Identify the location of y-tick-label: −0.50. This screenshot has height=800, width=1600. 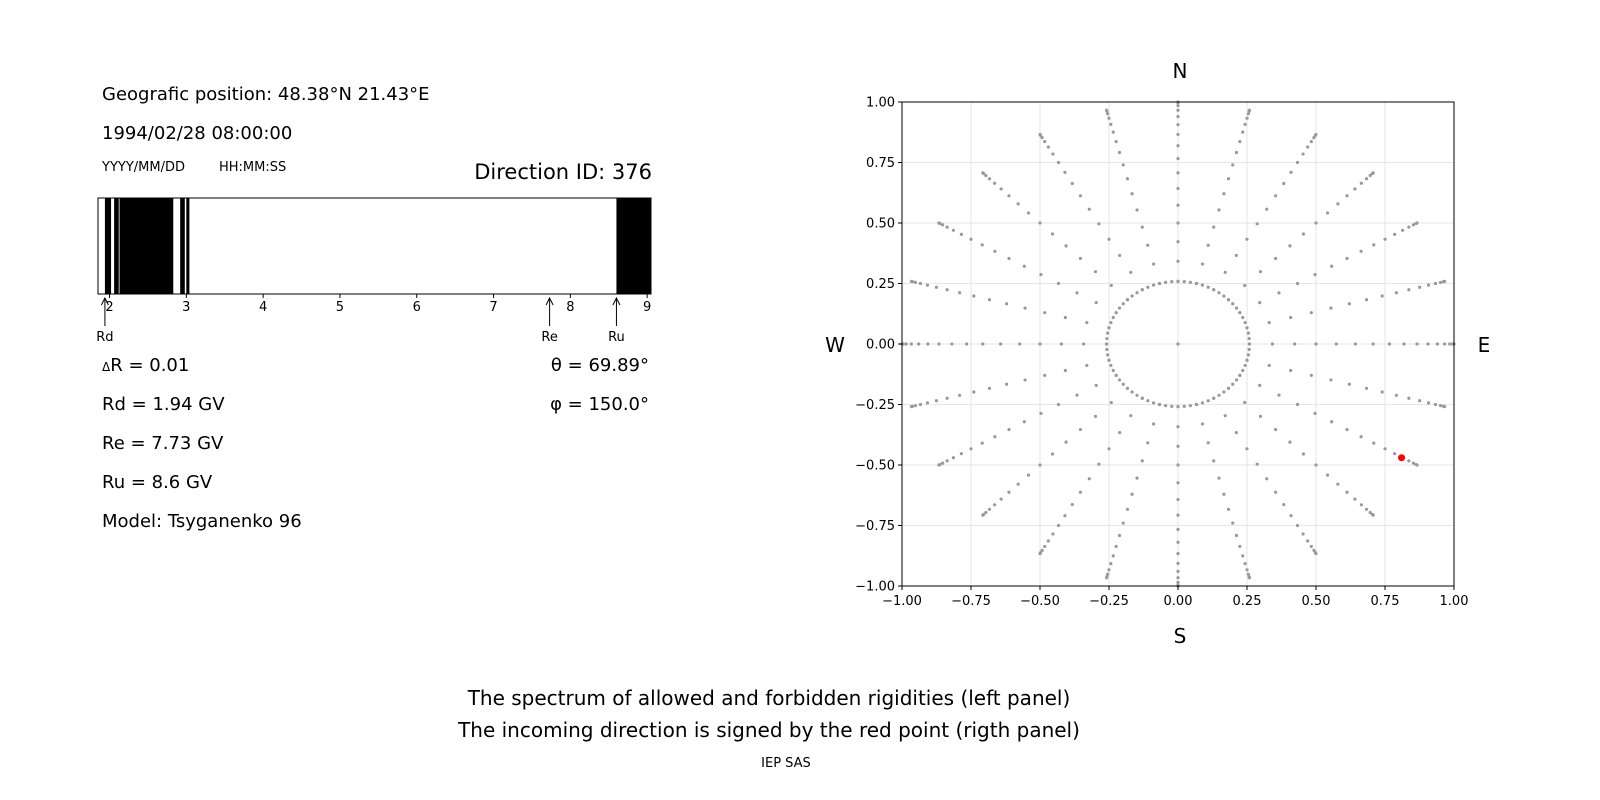
(875, 466).